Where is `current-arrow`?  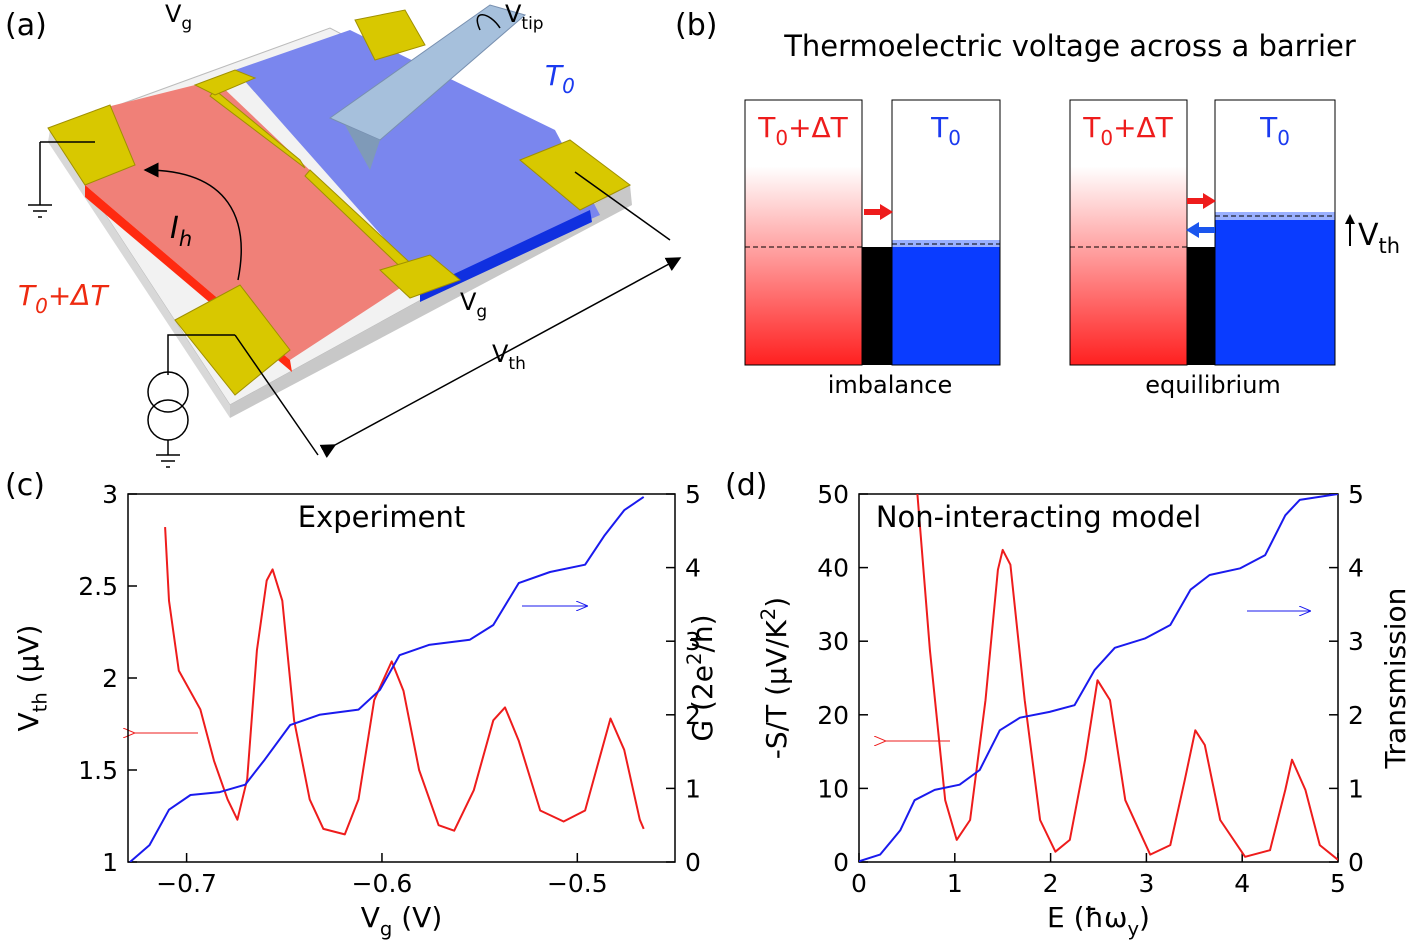 current-arrow is located at coordinates (192, 221).